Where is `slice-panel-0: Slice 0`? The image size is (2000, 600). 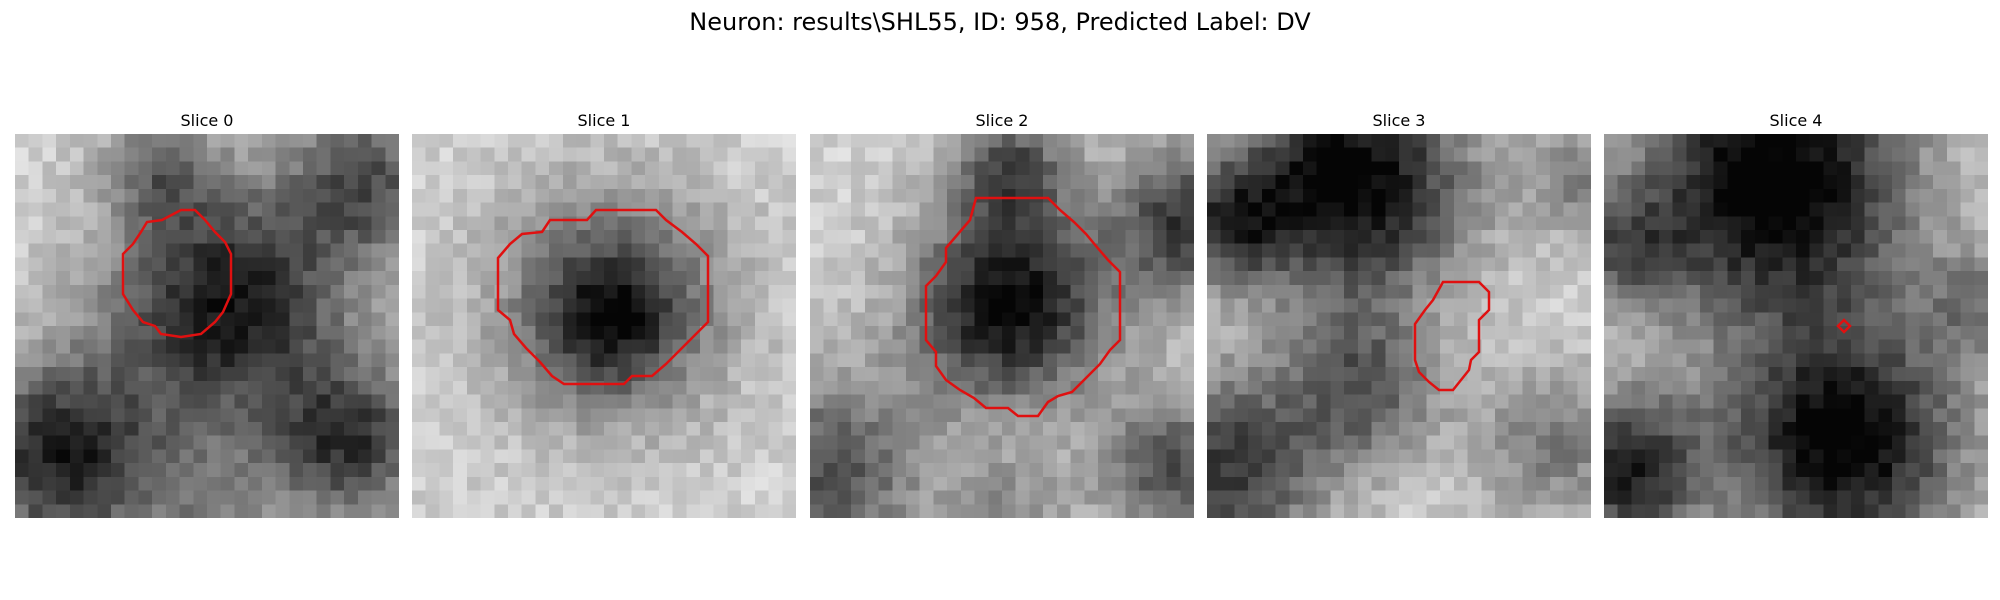
slice-panel-0: Slice 0 is located at coordinates (207, 313).